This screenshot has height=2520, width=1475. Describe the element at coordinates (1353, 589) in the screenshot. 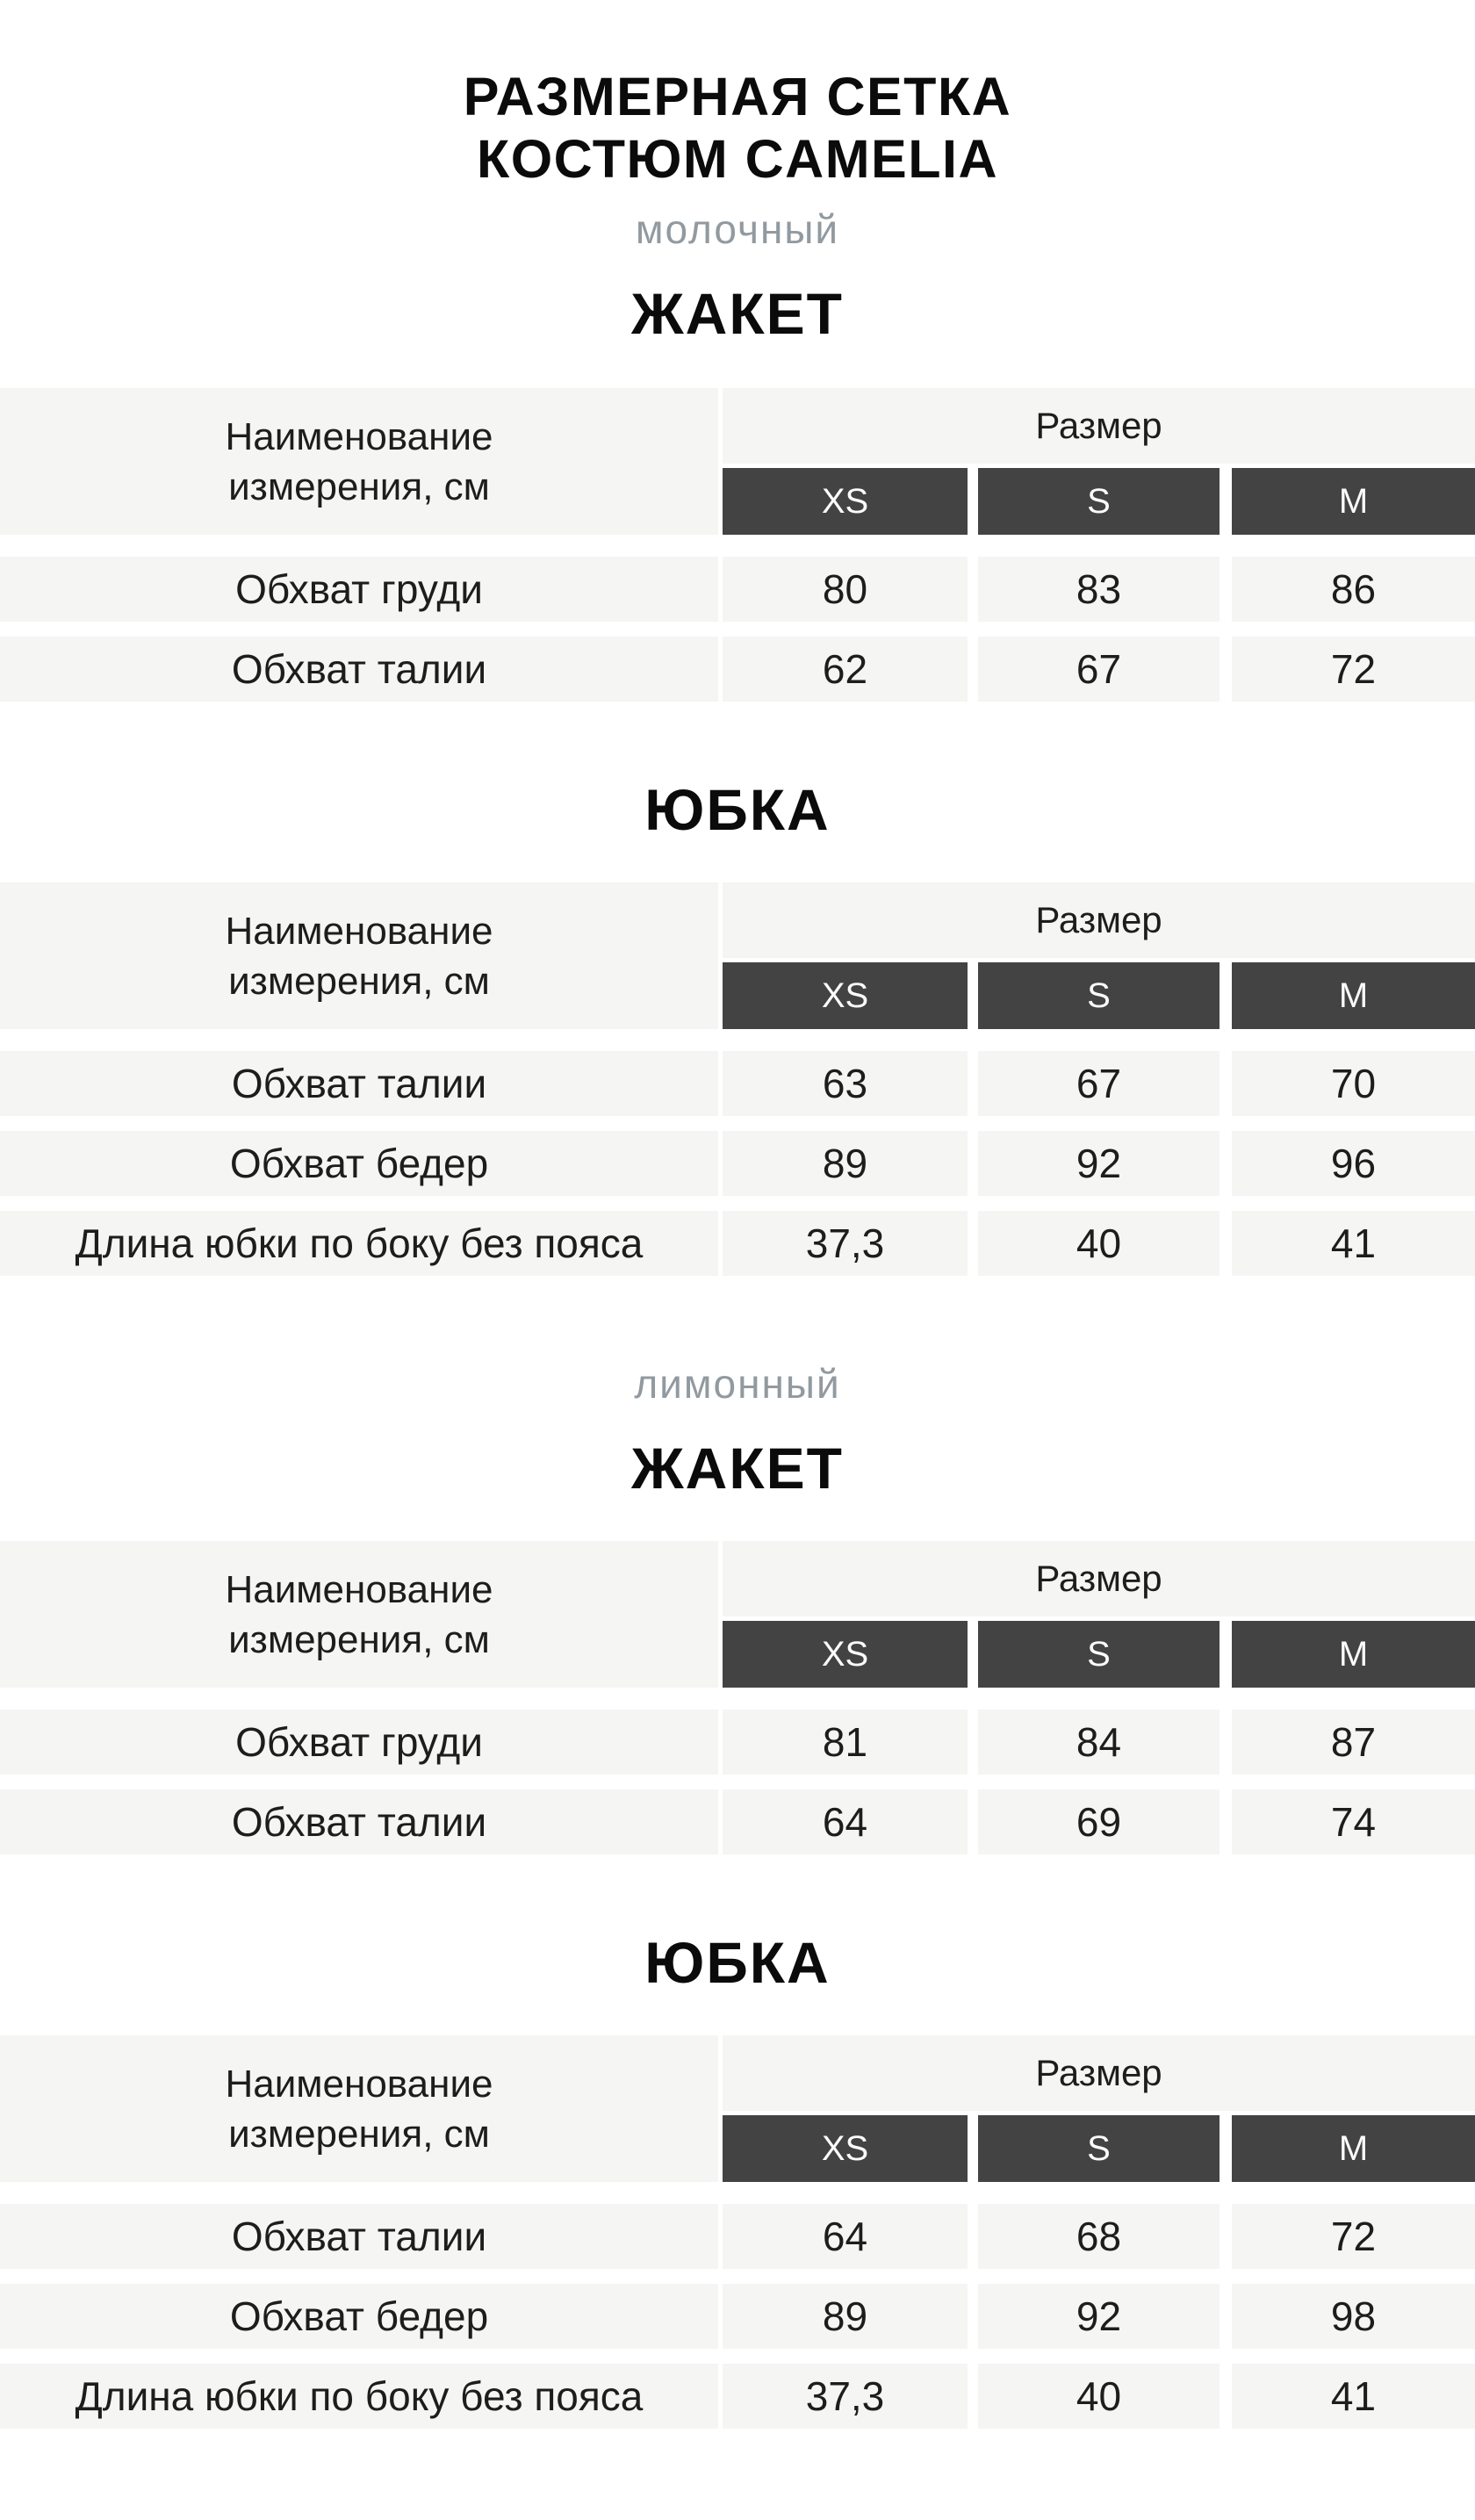

I see `value-chest-m: 86` at that location.